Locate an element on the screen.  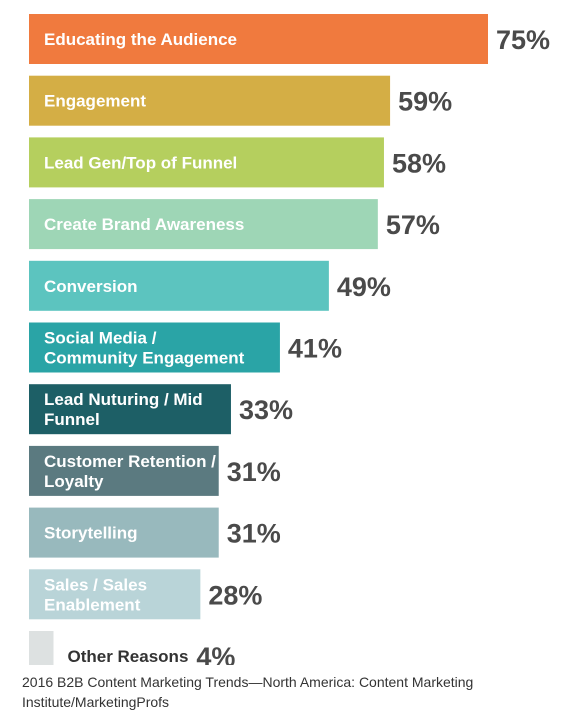
bar-value-label: 59% is located at coordinates (425, 102).